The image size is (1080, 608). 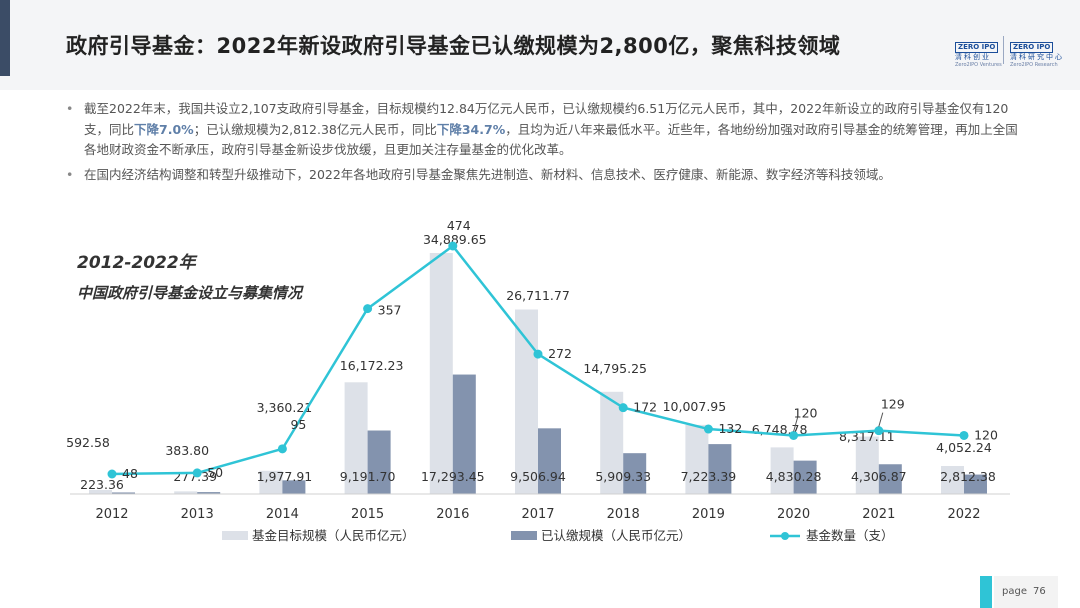 What do you see at coordinates (615, 368) in the screenshot?
I see `target-value-label: 14,795.25` at bounding box center [615, 368].